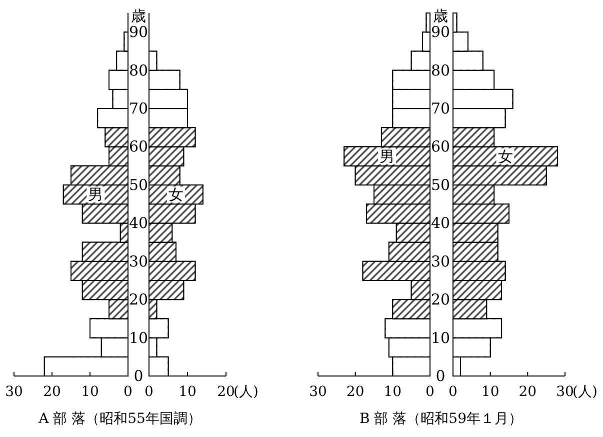 The image size is (603, 437). Describe the element at coordinates (441, 419) in the screenshot. I see `title: B 部 落（昭和59年１月）` at that location.